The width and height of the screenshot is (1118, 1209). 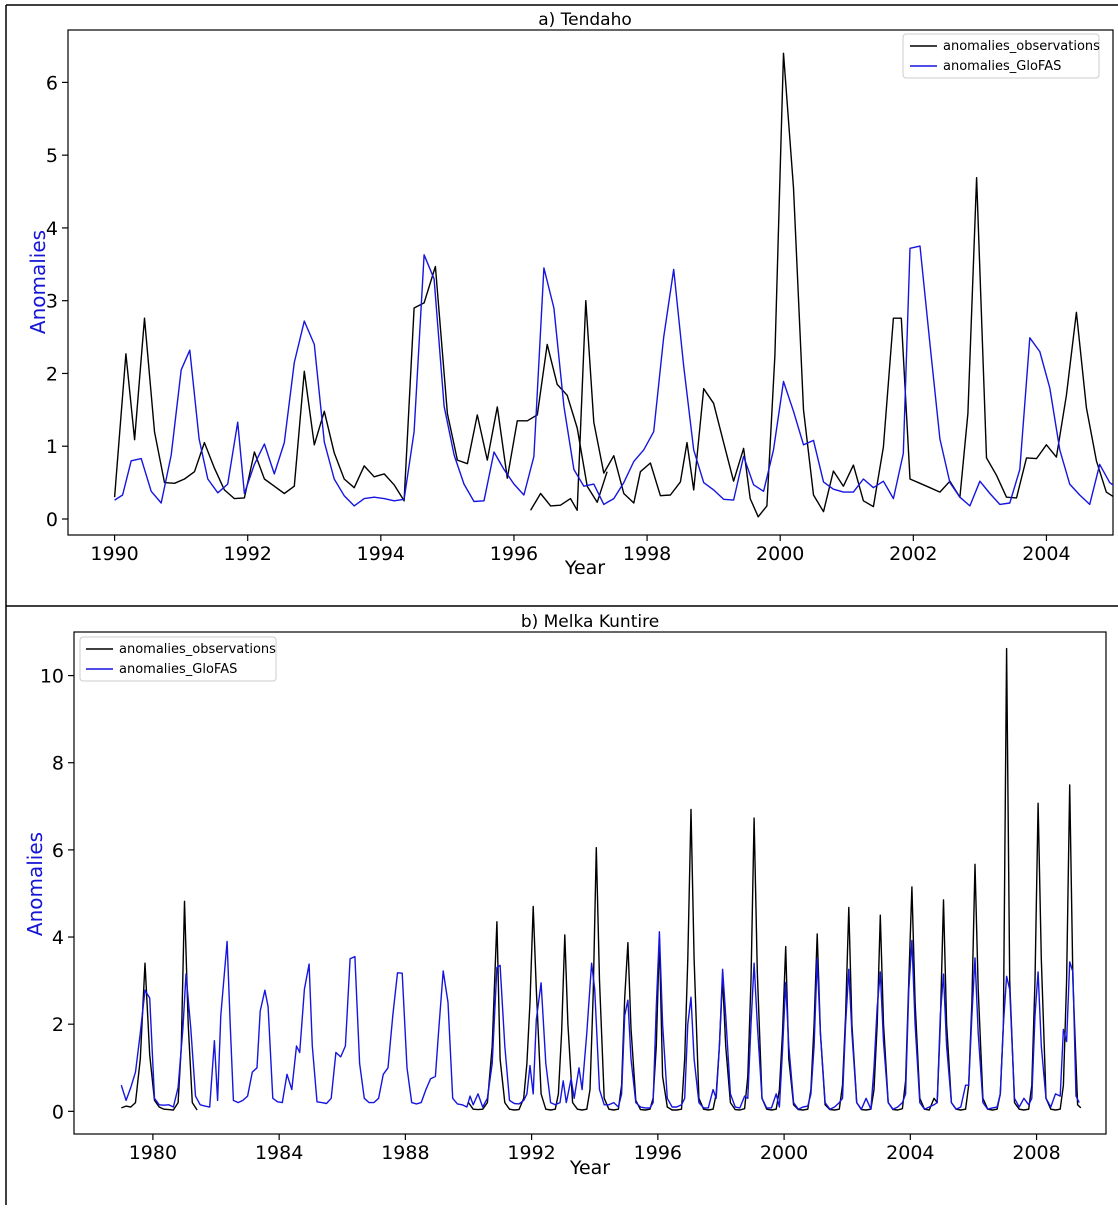 I want to click on panel-a-y-tick-label: 0, so click(x=52, y=520).